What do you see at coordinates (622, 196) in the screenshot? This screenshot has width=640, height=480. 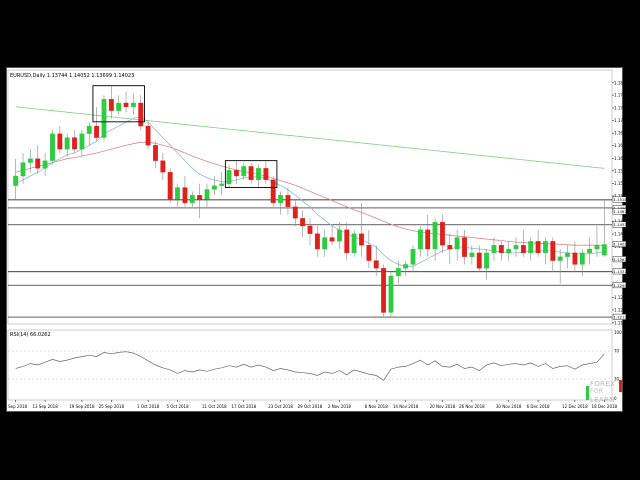 I see `y-tick-label: 1.15280` at bounding box center [622, 196].